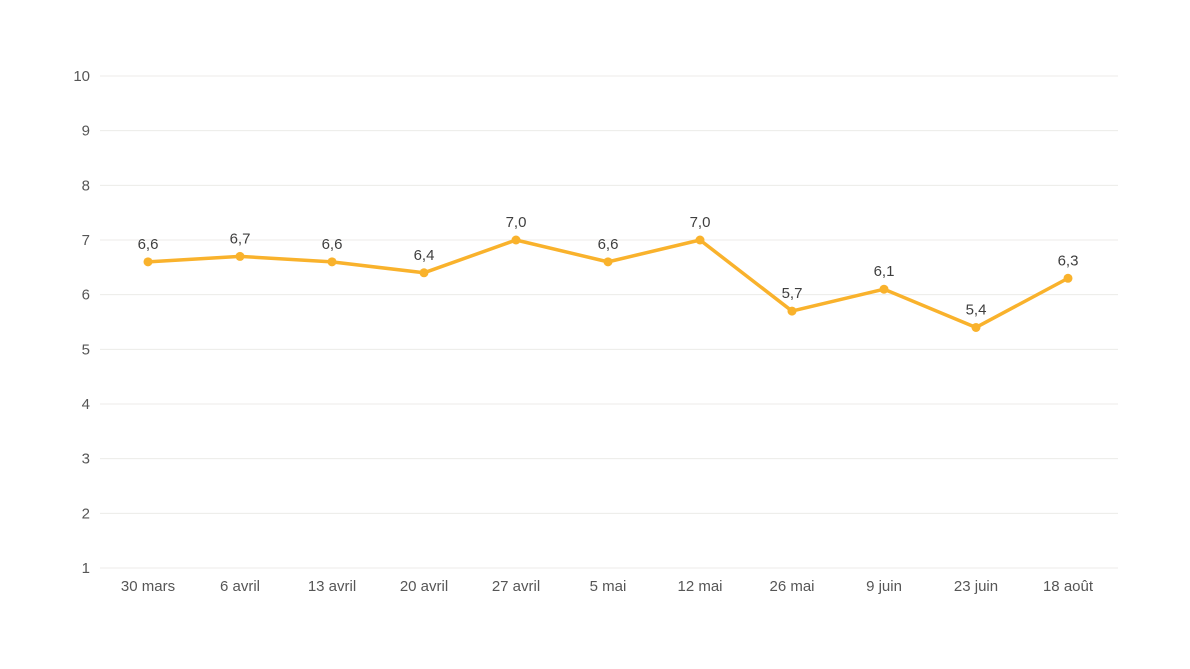 This screenshot has width=1190, height=669. I want to click on y-tick-label: 3, so click(86, 459).